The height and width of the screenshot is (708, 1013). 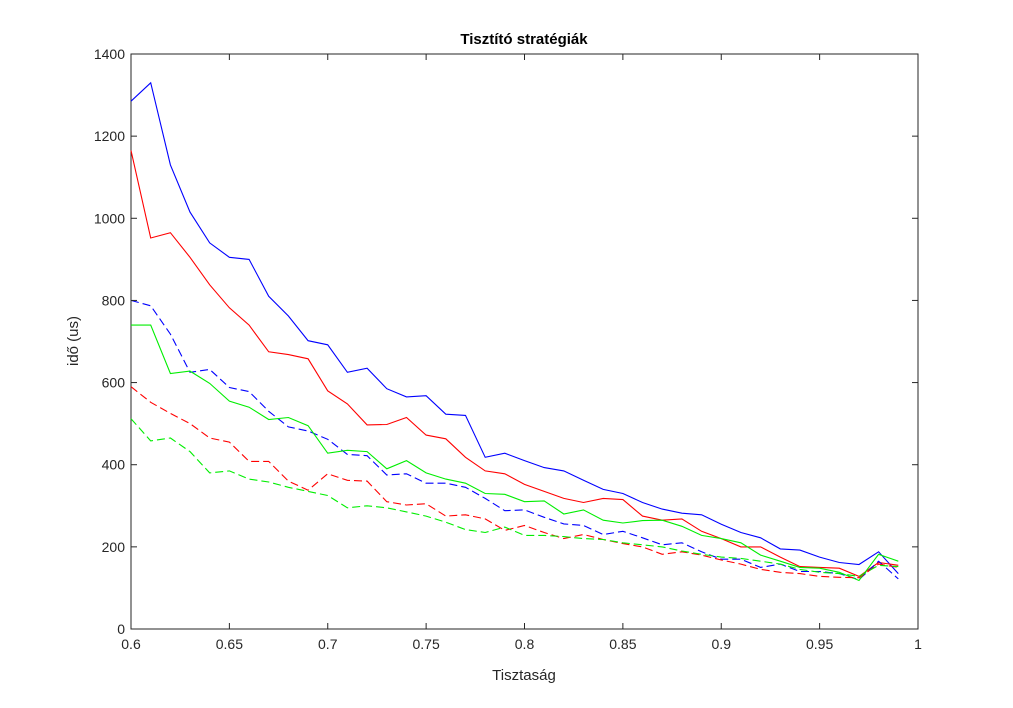 I want to click on x-tick-label: 0.75, so click(x=426, y=644).